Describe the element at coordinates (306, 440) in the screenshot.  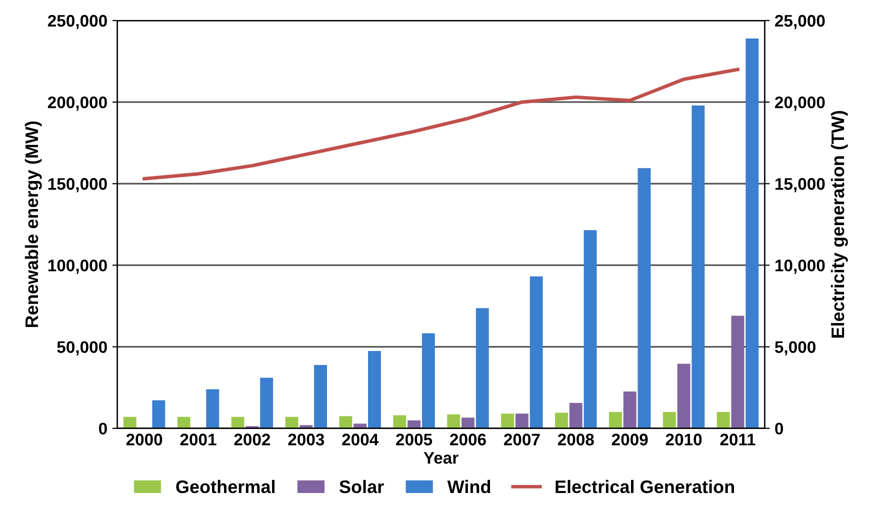
I see `x-tick-label: 2003` at that location.